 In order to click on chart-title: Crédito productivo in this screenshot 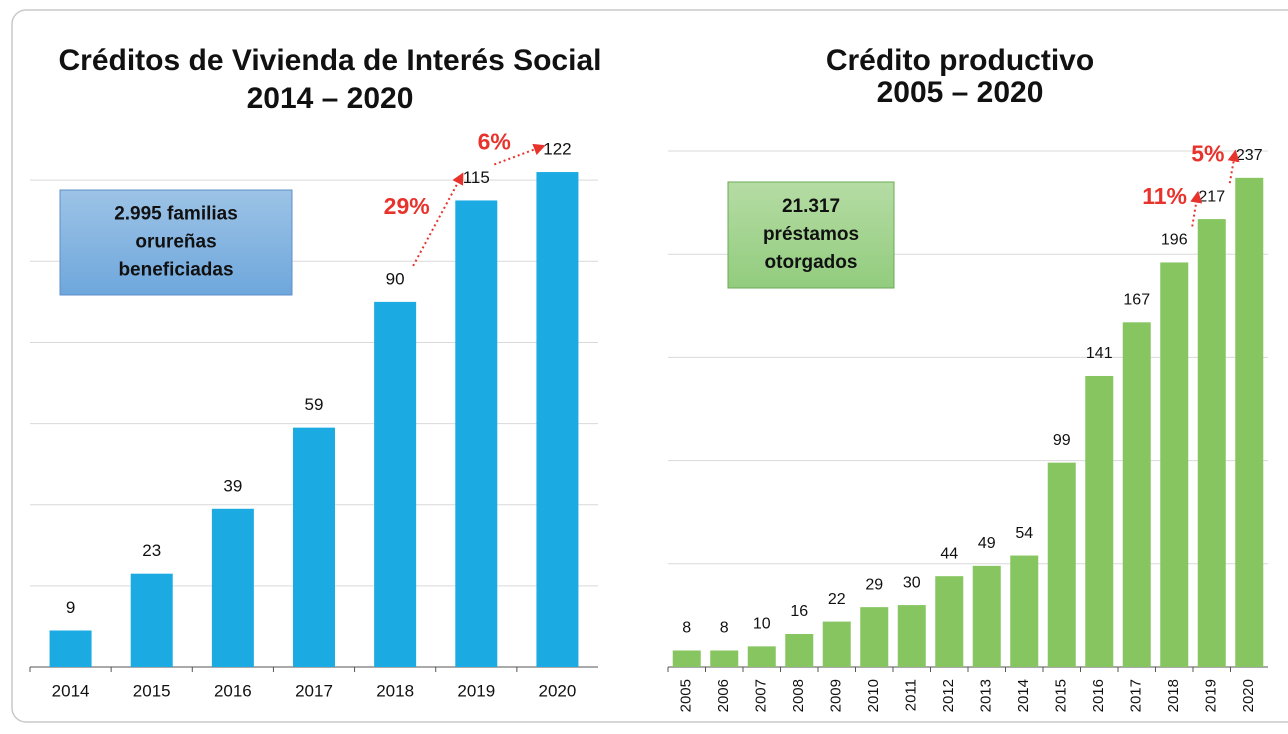, I will do `click(960, 60)`.